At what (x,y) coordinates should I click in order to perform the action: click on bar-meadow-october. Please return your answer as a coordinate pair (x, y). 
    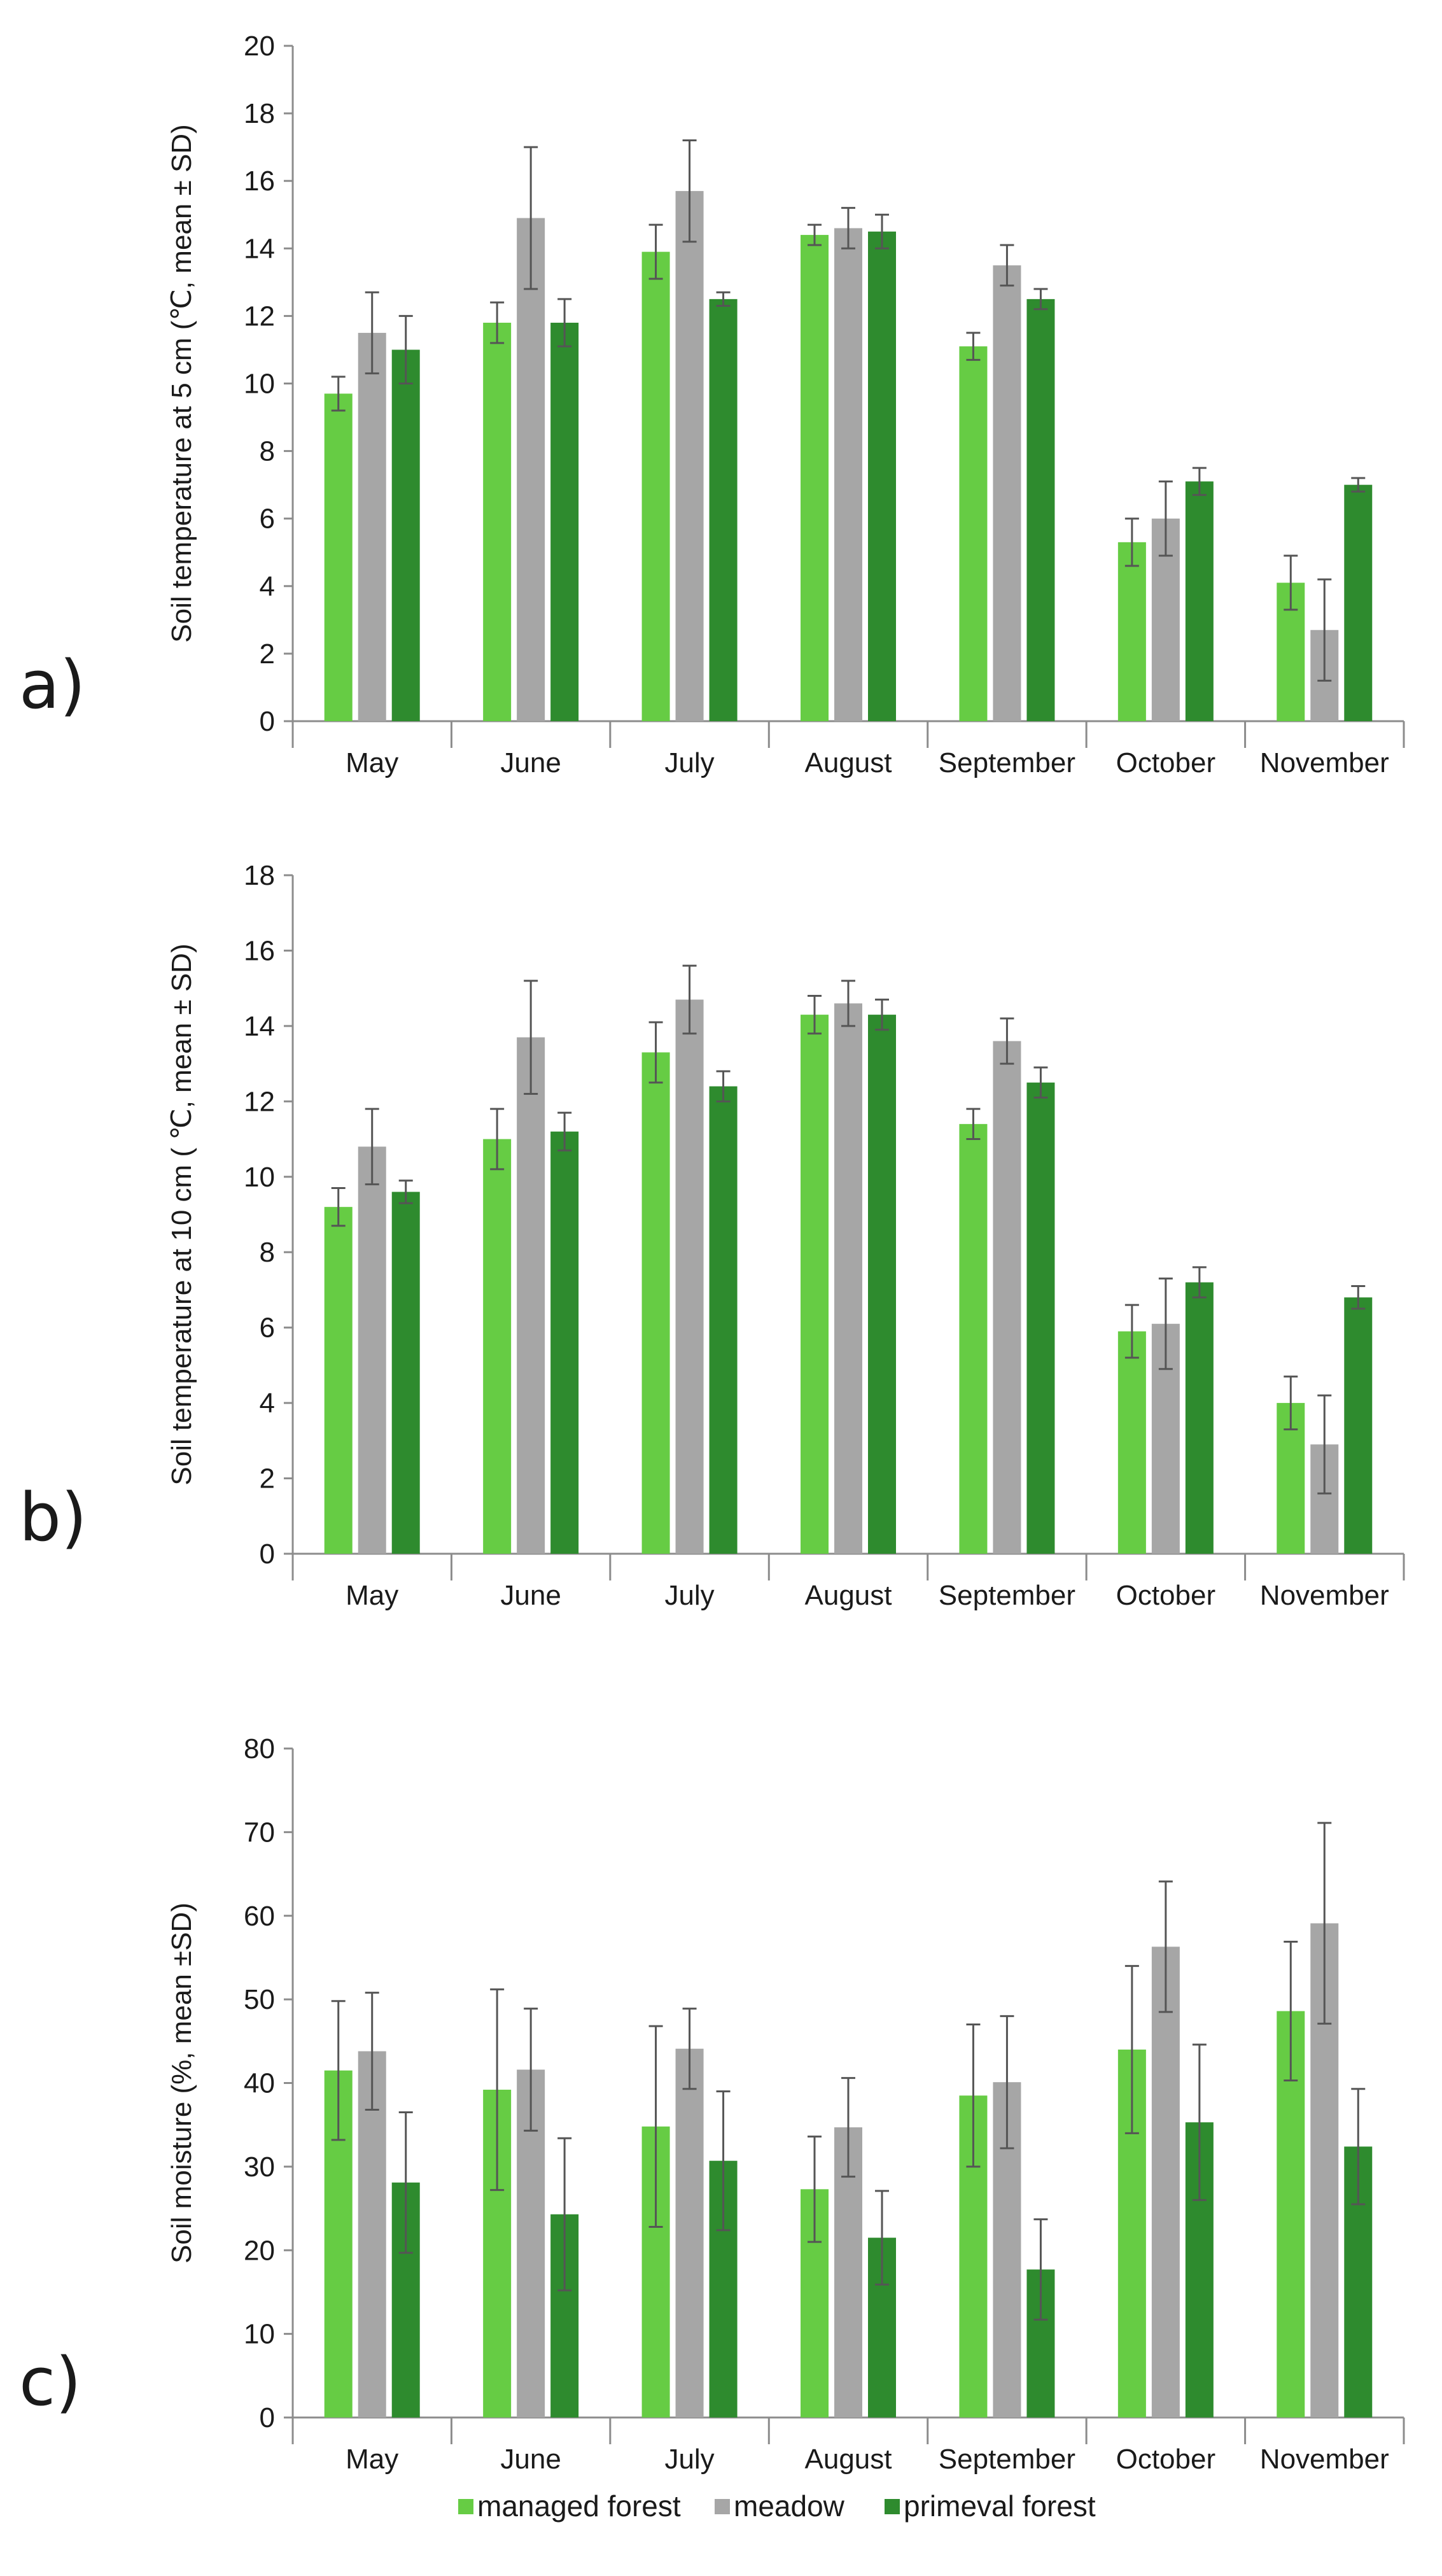
    Looking at the image, I should click on (1165, 2182).